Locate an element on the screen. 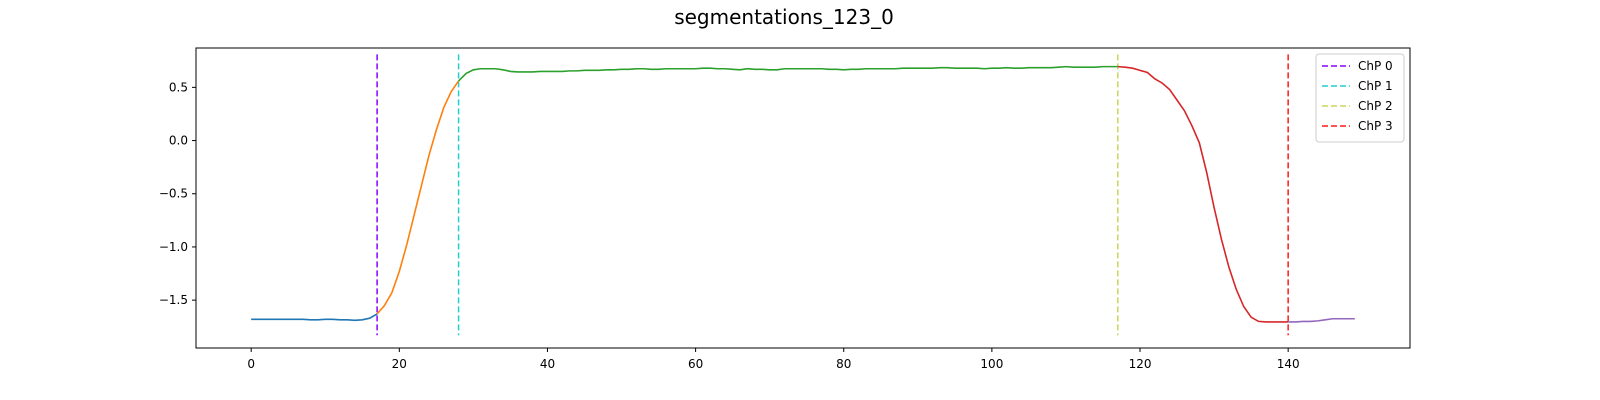 This screenshot has width=1600, height=400. x-tick-label: 0 is located at coordinates (251, 364).